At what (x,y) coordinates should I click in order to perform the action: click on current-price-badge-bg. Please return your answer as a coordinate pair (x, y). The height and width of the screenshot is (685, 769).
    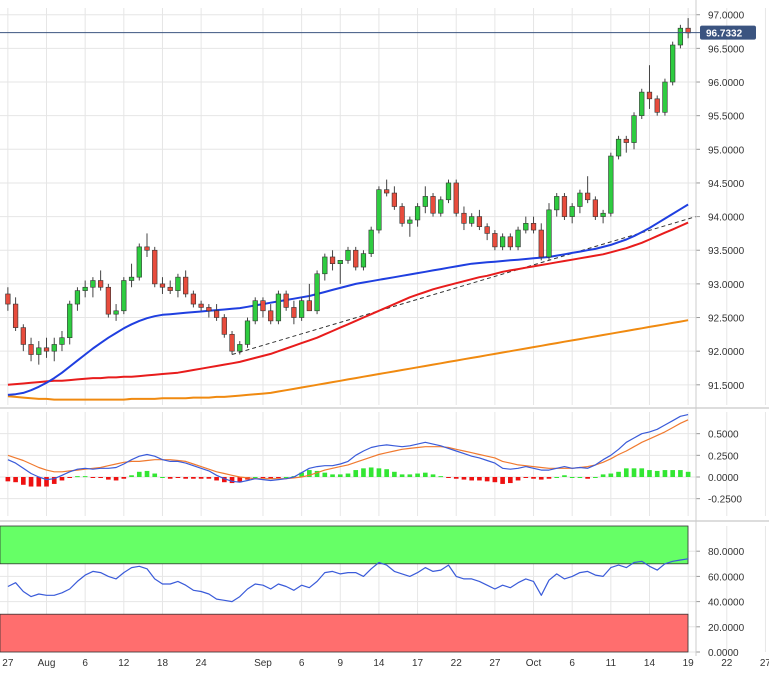
    Looking at the image, I should click on (728, 32).